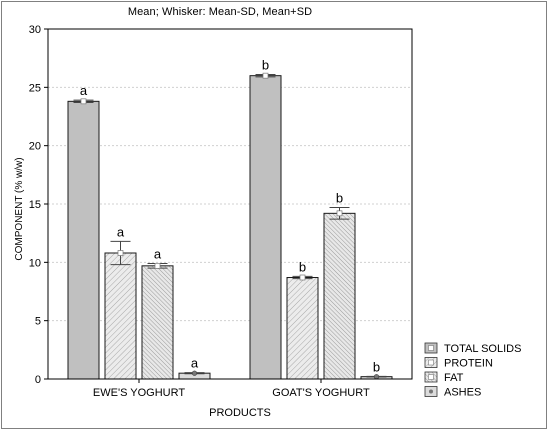  Describe the element at coordinates (35, 147) in the screenshot. I see `y-tick-label: 20` at that location.